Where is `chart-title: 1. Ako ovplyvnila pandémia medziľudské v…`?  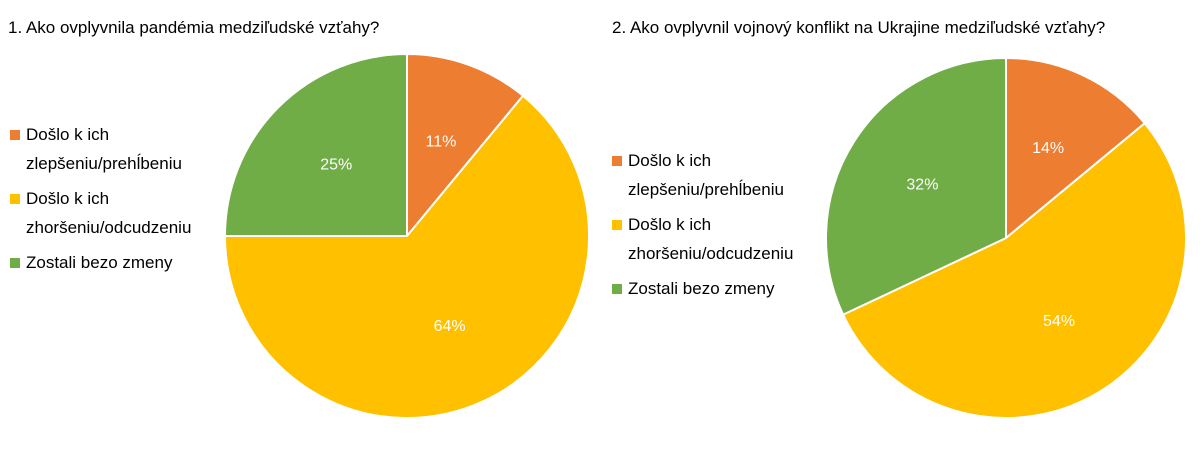
chart-title: 1. Ako ovplyvnila pandémia medziľudské v… is located at coordinates (194, 27).